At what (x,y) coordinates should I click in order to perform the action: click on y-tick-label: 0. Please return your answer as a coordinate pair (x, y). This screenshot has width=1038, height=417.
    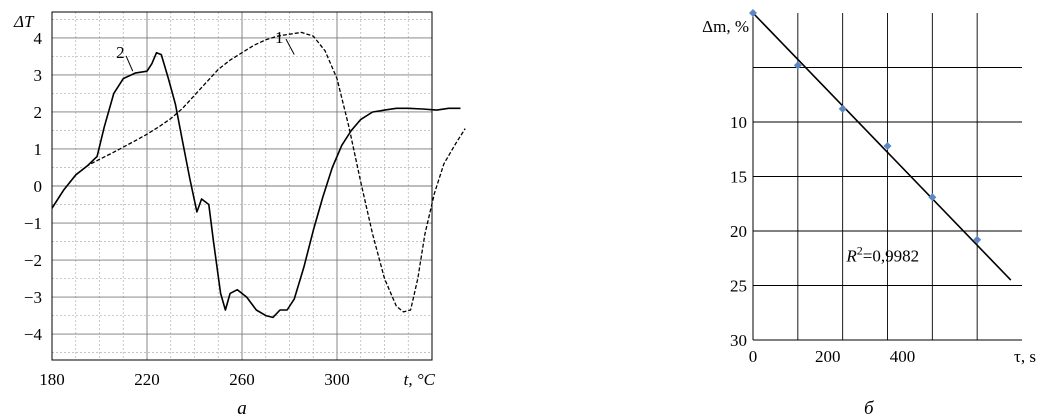
    Looking at the image, I should click on (38, 186).